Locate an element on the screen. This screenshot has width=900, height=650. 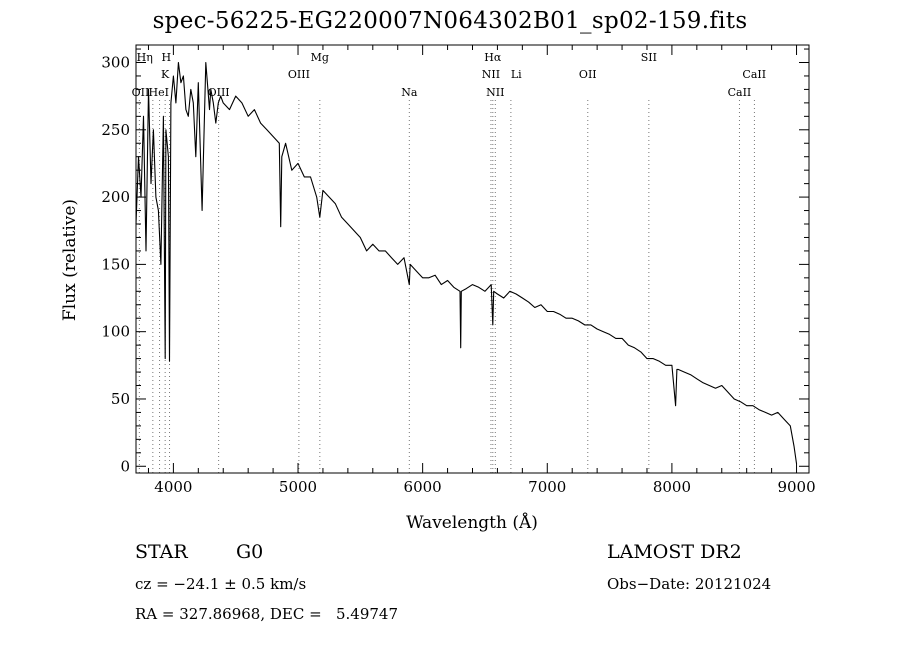
y-tick-label: 300 is located at coordinates (115, 62).